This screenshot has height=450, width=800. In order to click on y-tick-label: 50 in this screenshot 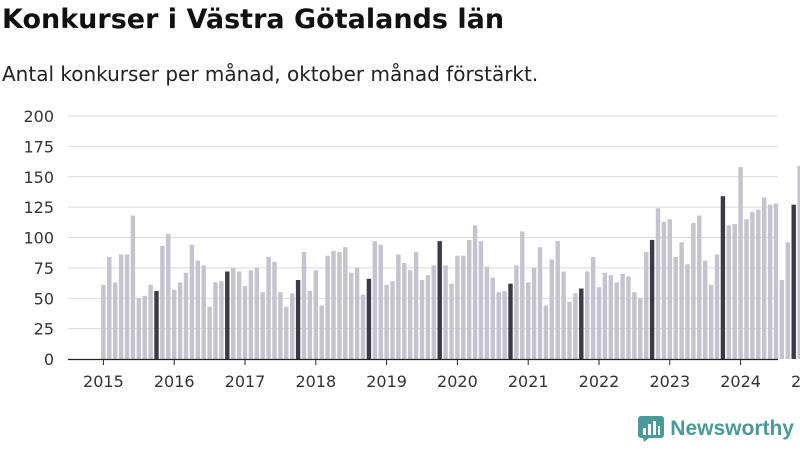, I will do `click(44, 298)`.